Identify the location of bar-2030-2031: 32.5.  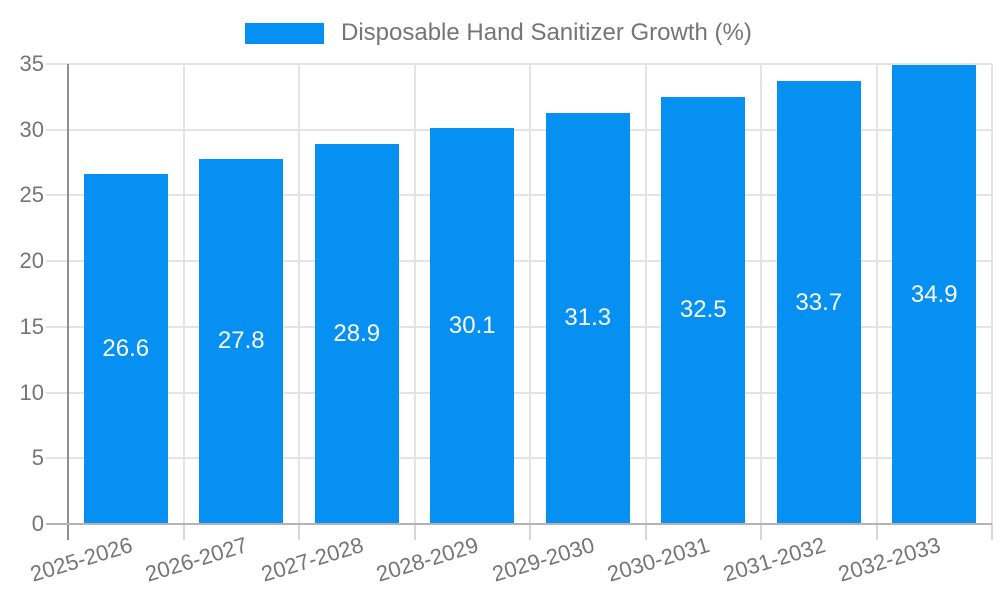
(703, 310).